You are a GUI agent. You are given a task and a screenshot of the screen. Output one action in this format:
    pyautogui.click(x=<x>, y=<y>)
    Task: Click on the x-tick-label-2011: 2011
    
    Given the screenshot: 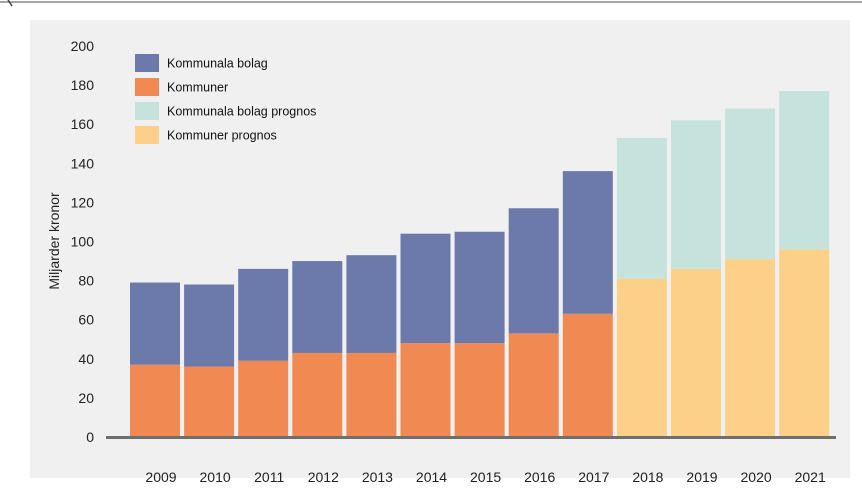 What is the action you would take?
    pyautogui.click(x=269, y=477)
    